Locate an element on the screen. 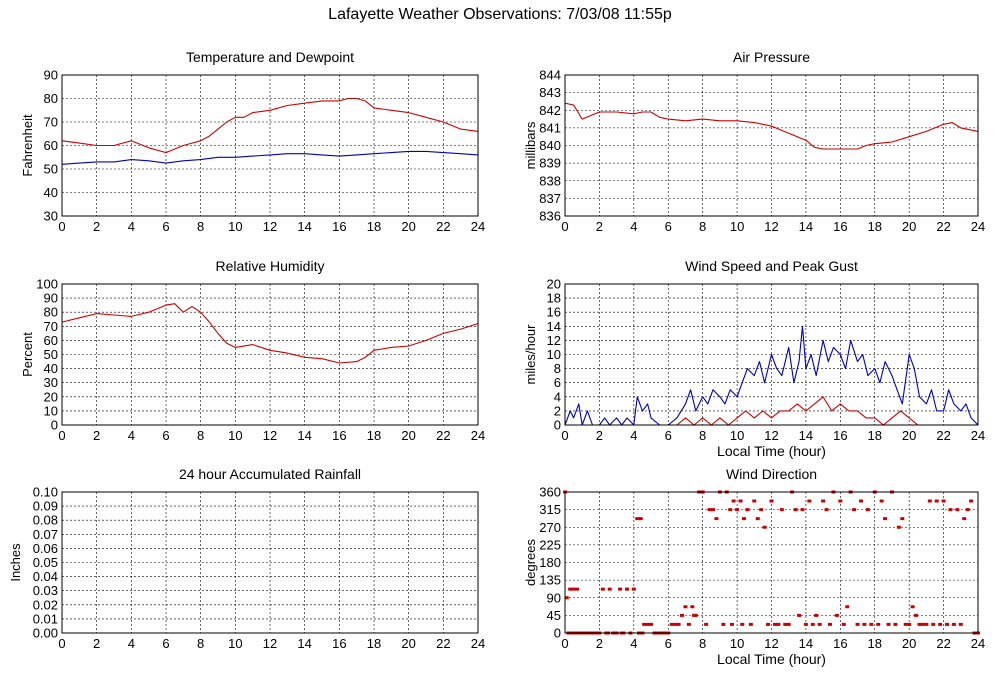  x-tick-label: 22 is located at coordinates (443, 226).